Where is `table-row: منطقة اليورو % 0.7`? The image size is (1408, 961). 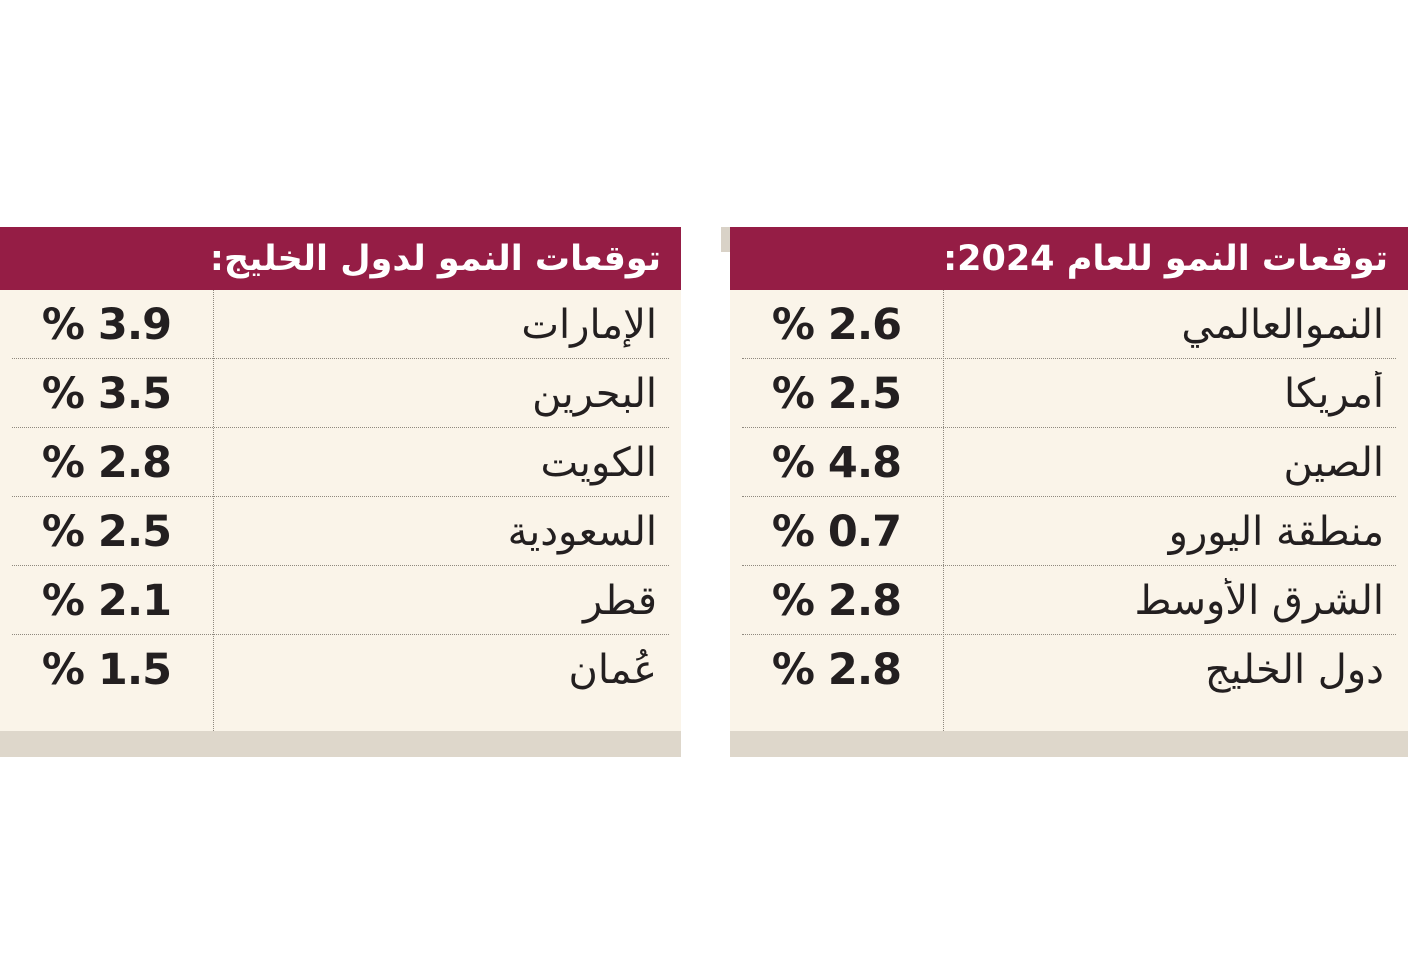
table-row: منطقة اليورو % 0.7 is located at coordinates (1069, 531).